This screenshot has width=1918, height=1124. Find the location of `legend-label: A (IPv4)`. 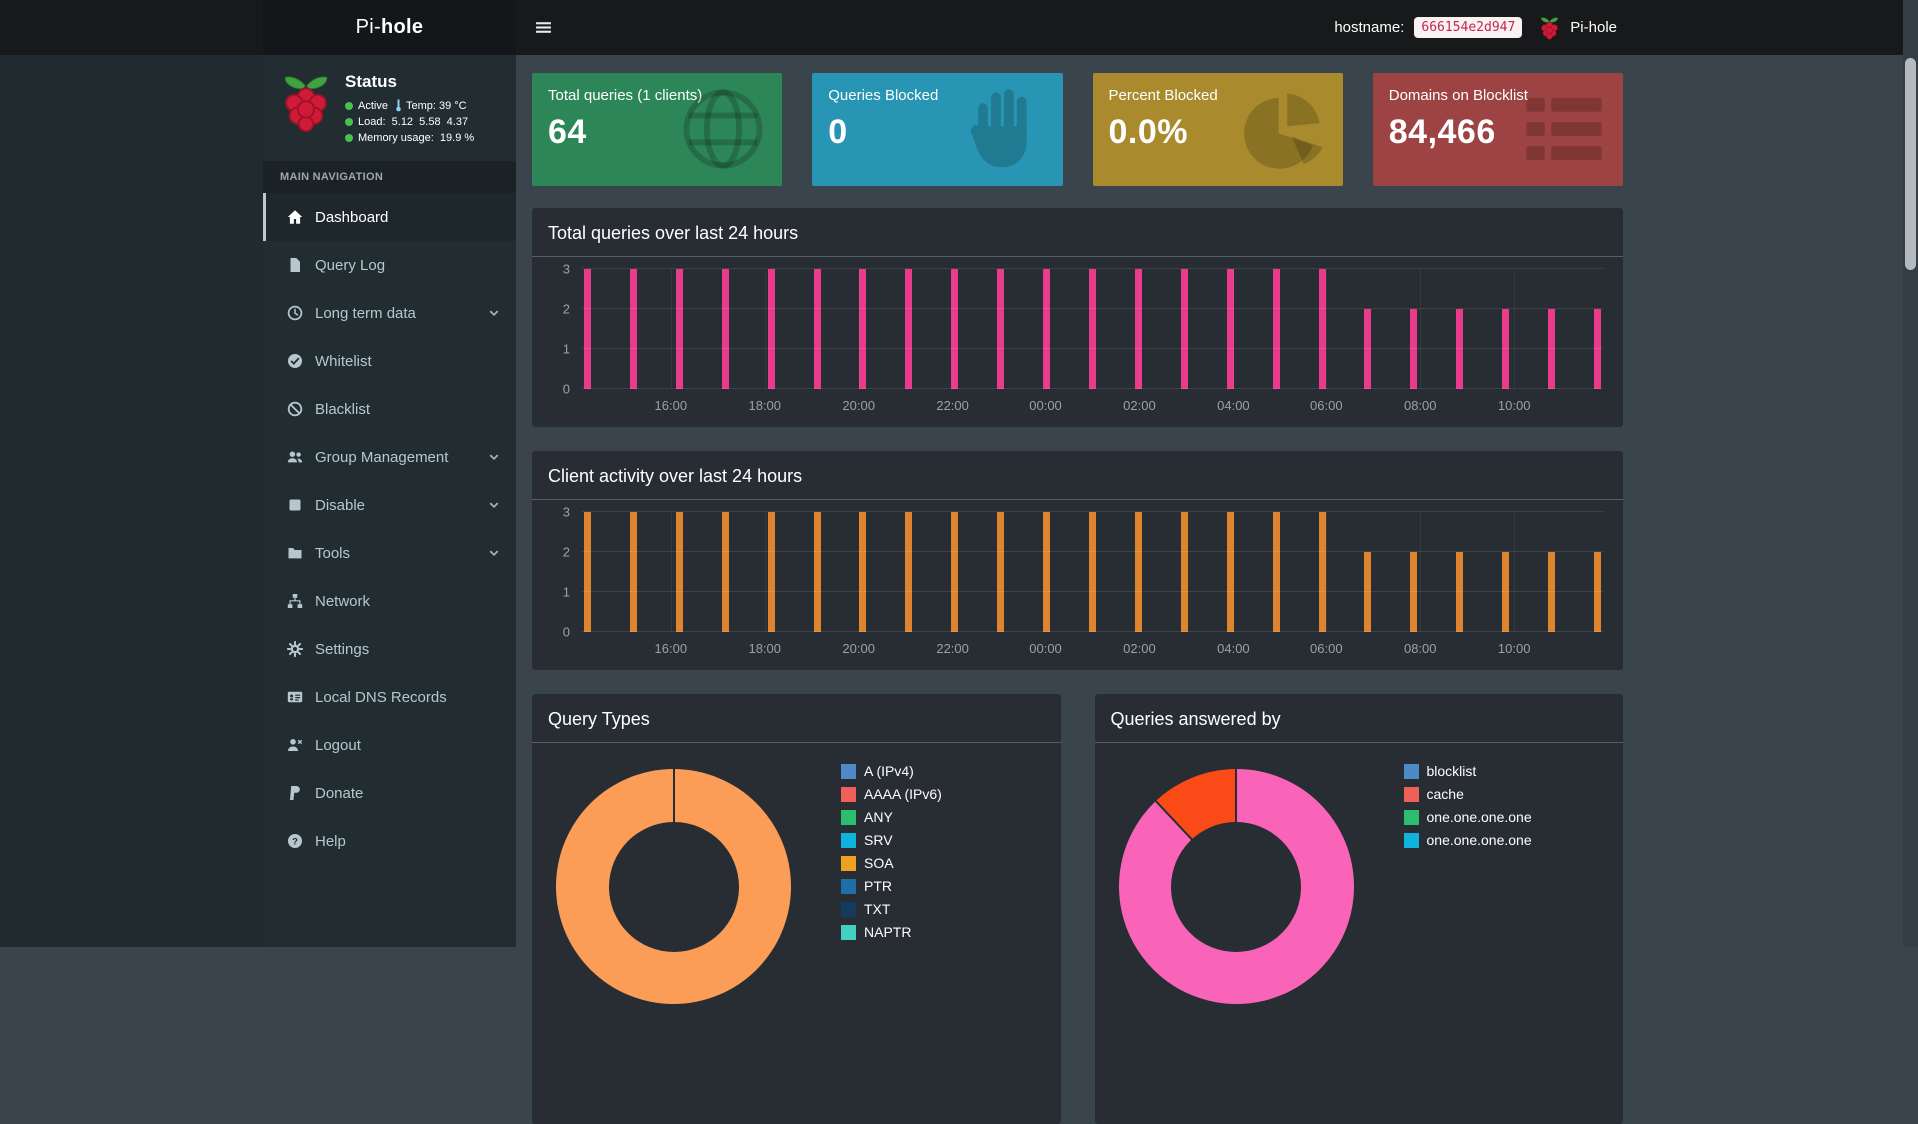

legend-label: A (IPv4) is located at coordinates (889, 771).